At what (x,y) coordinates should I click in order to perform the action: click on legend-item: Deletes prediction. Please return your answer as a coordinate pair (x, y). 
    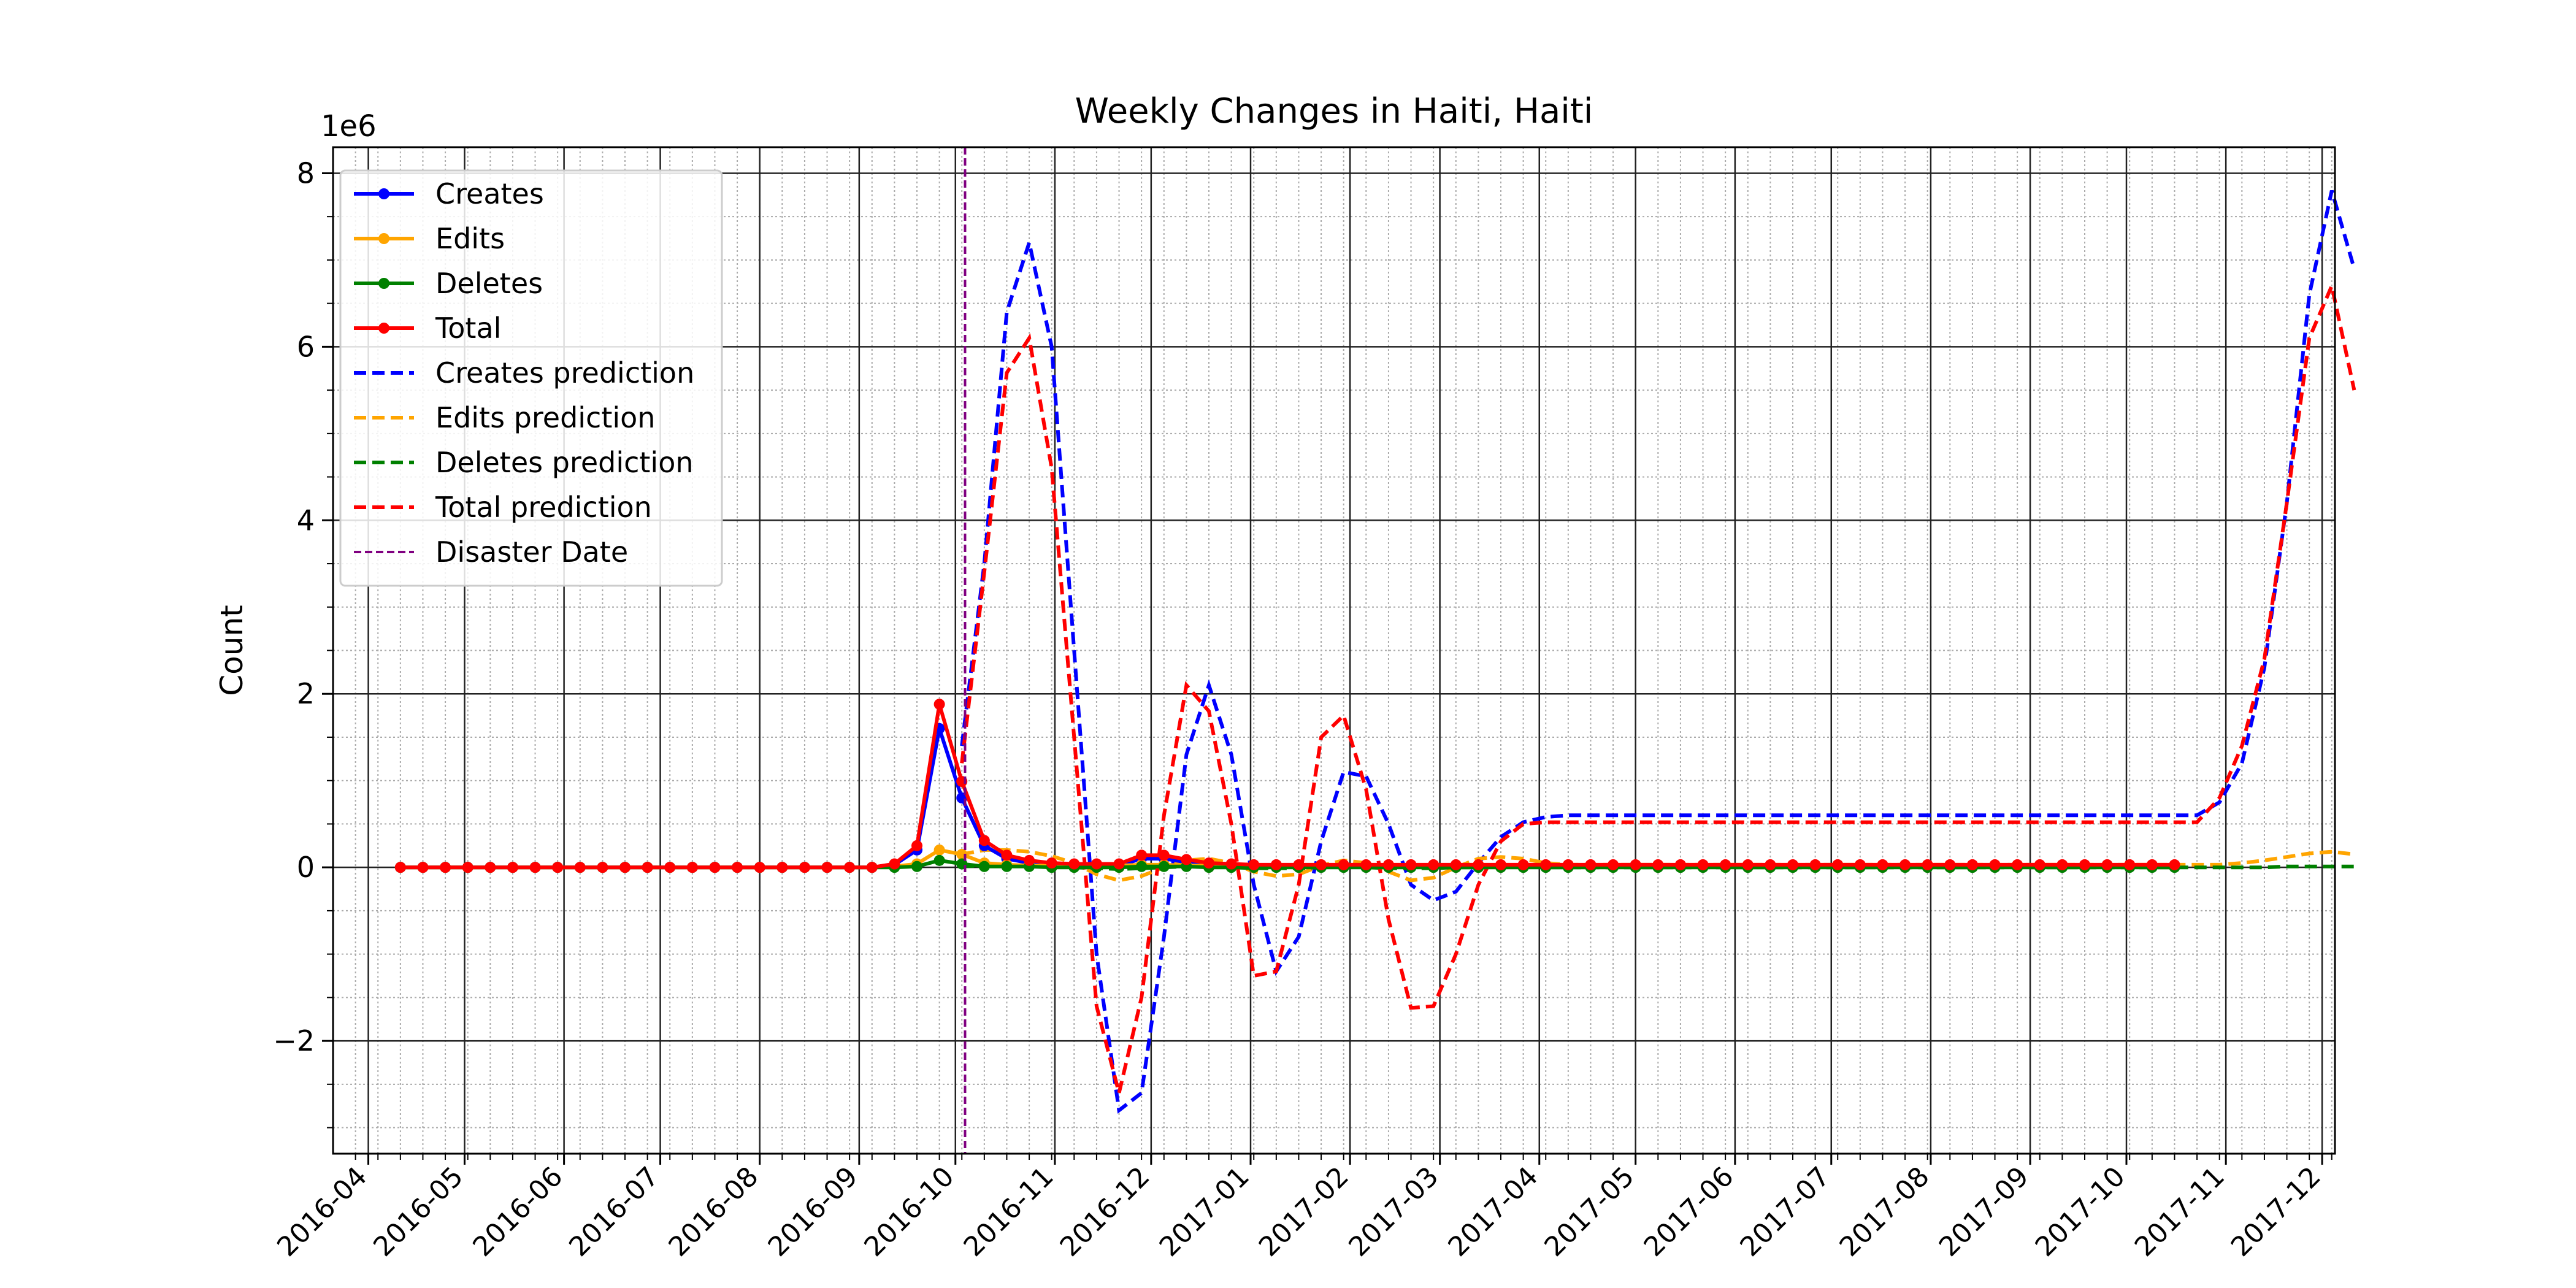
    Looking at the image, I should click on (524, 462).